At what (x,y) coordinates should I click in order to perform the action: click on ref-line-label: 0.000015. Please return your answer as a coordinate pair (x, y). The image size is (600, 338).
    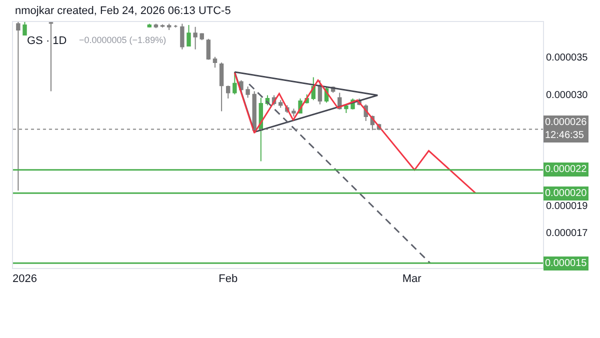
    Looking at the image, I should click on (566, 263).